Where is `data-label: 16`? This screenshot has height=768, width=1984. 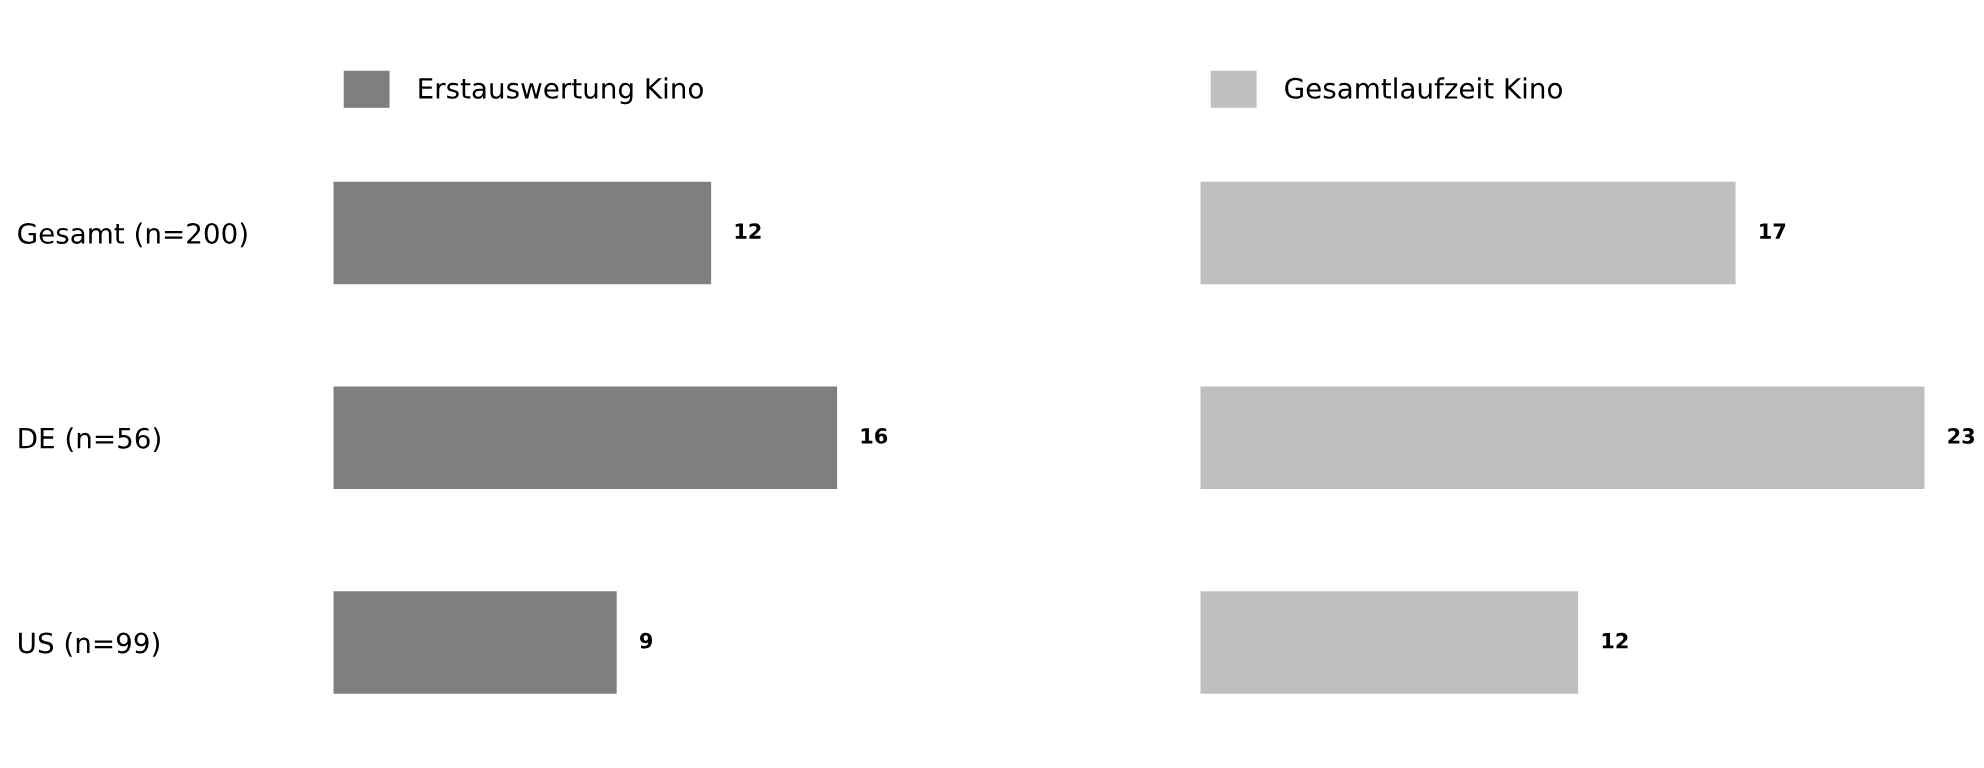 data-label: 16 is located at coordinates (874, 436).